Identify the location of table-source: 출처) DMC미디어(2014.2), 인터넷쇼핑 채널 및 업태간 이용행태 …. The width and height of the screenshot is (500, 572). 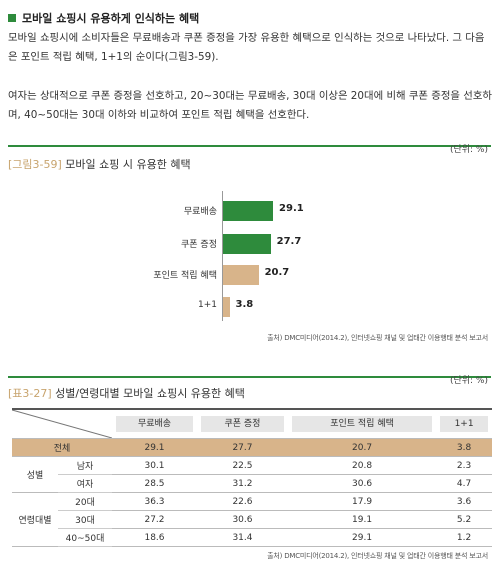
(377, 556).